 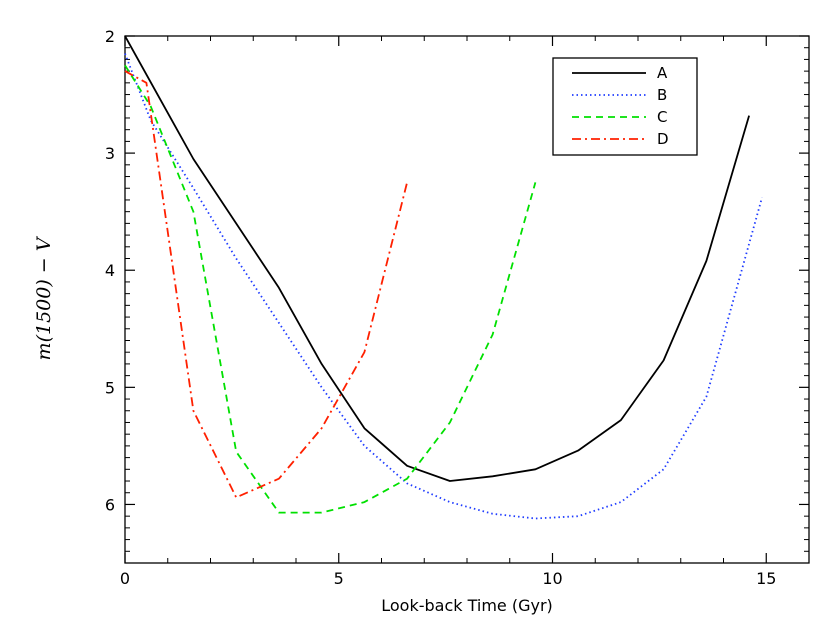 What do you see at coordinates (125, 578) in the screenshot?
I see `x-tick-label: 0` at bounding box center [125, 578].